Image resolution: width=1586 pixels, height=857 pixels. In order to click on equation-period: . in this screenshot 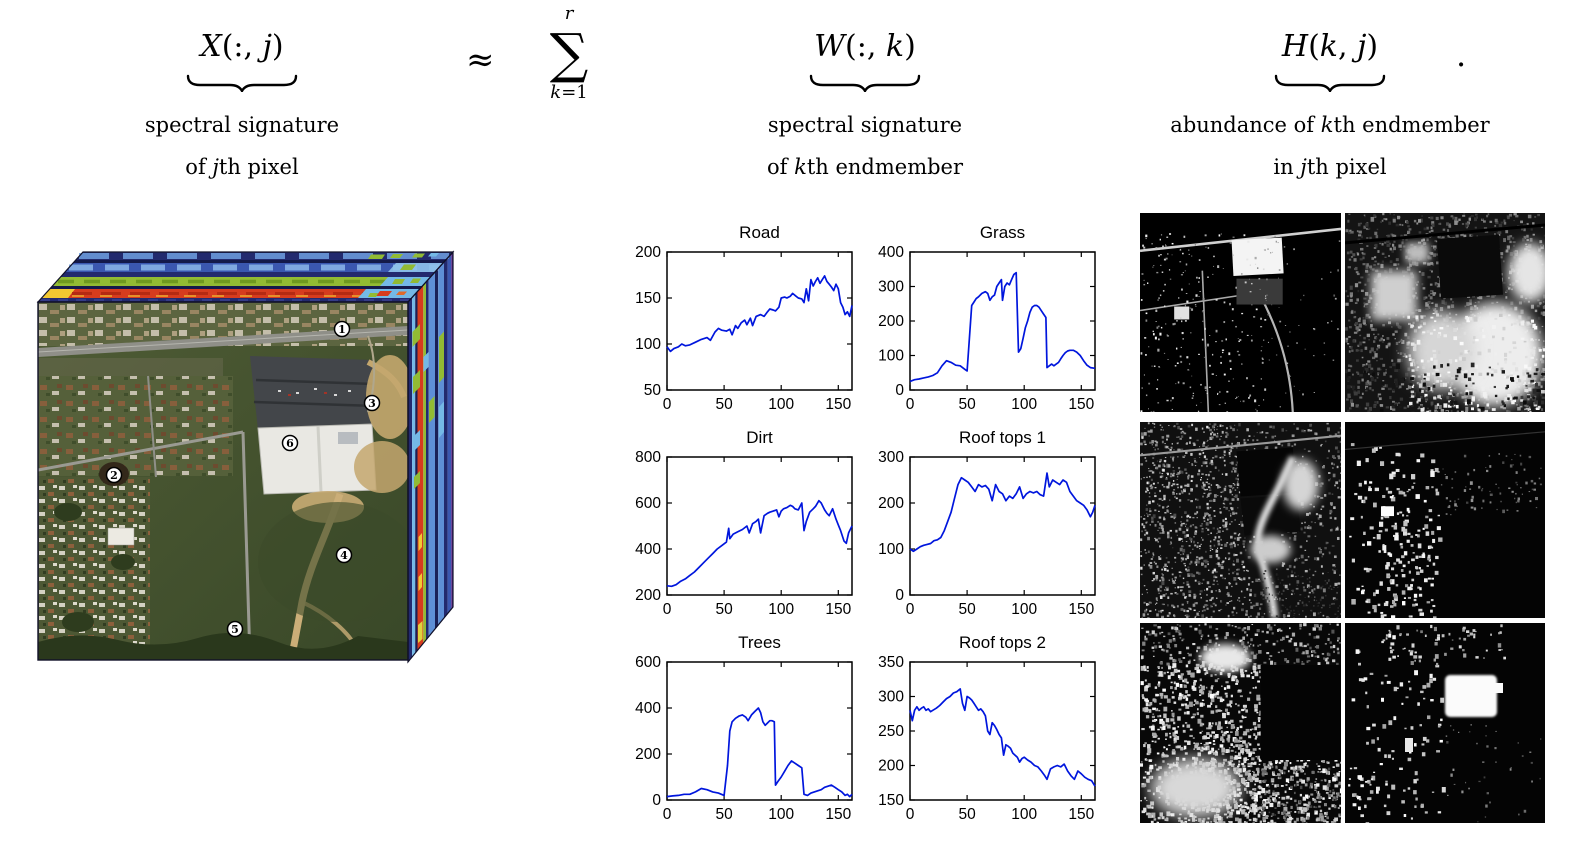, I will do `click(1461, 55)`.